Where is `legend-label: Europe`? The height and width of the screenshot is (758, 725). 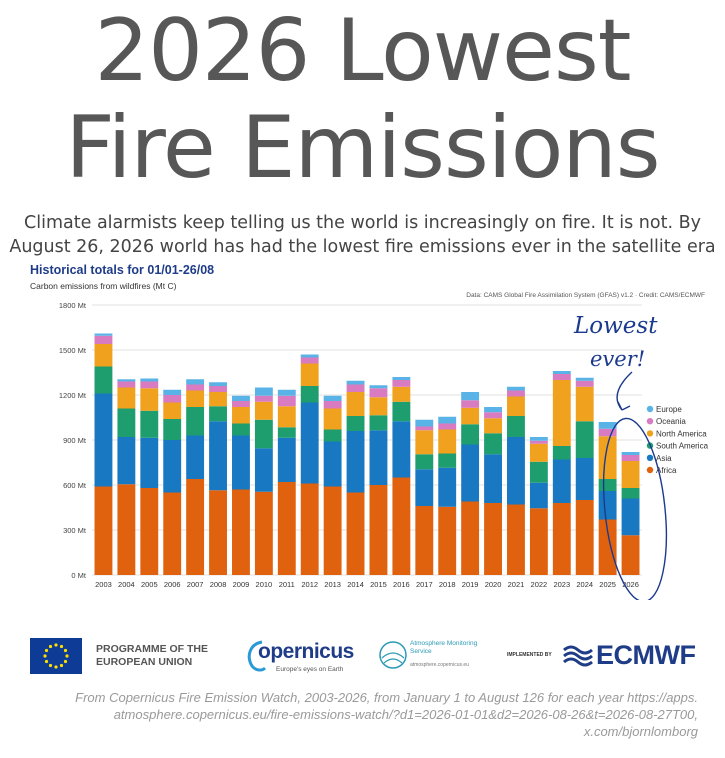 legend-label: Europe is located at coordinates (669, 409).